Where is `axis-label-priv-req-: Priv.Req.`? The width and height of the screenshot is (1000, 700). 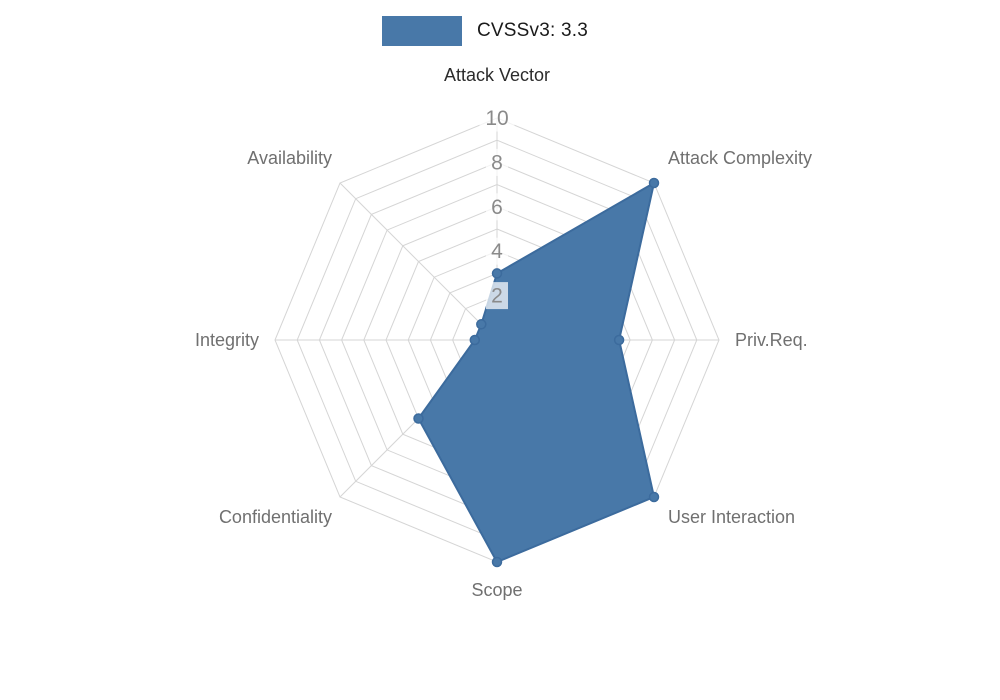
axis-label-priv-req-: Priv.Req. is located at coordinates (771, 340).